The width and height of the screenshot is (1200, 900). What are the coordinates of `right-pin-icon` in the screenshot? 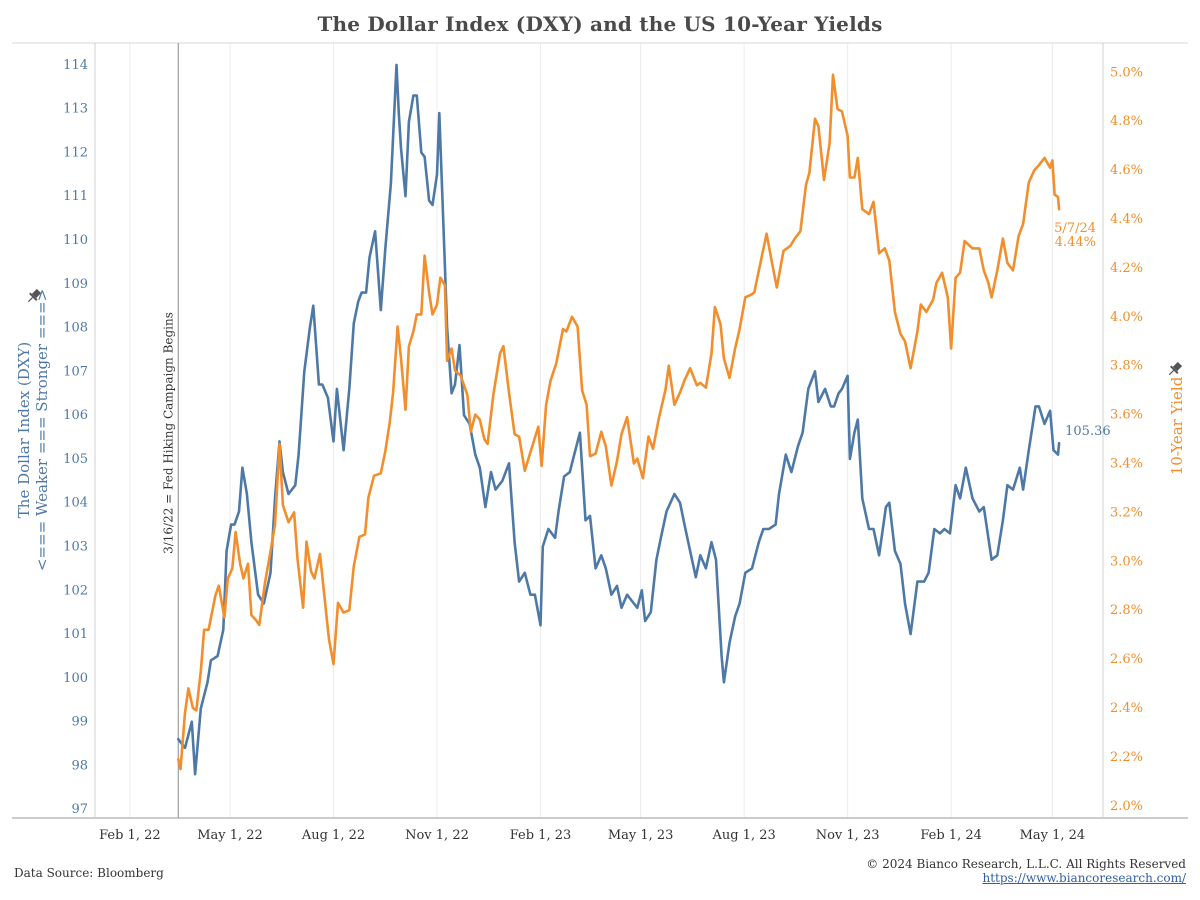 It's located at (1175, 368).